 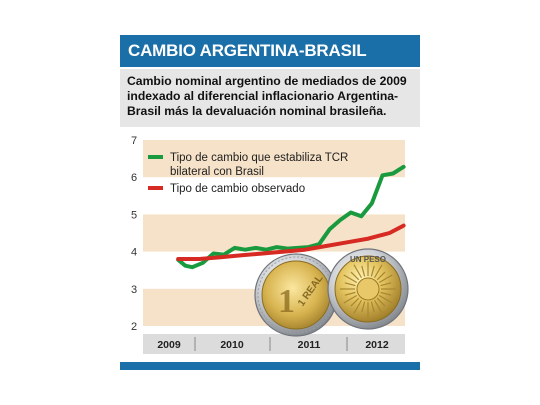 What do you see at coordinates (134, 290) in the screenshot?
I see `y-tick-label: 3` at bounding box center [134, 290].